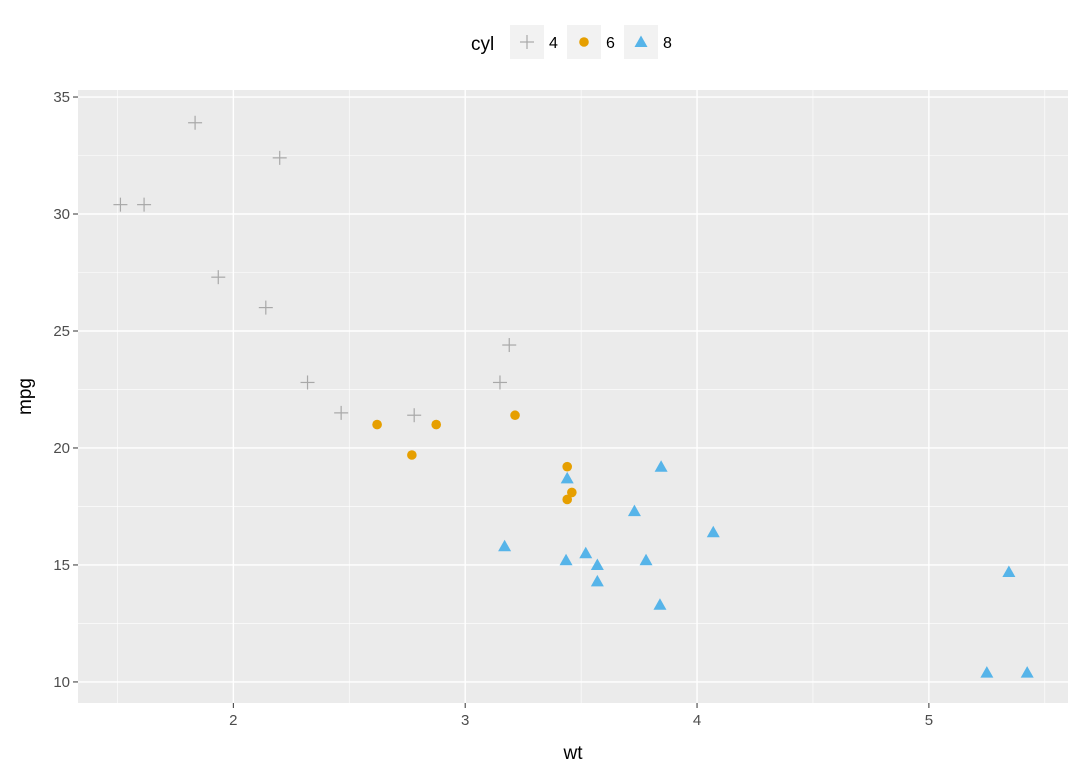 This screenshot has width=1080, height=771. What do you see at coordinates (553, 43) in the screenshot?
I see `legend-label-4: 4` at bounding box center [553, 43].